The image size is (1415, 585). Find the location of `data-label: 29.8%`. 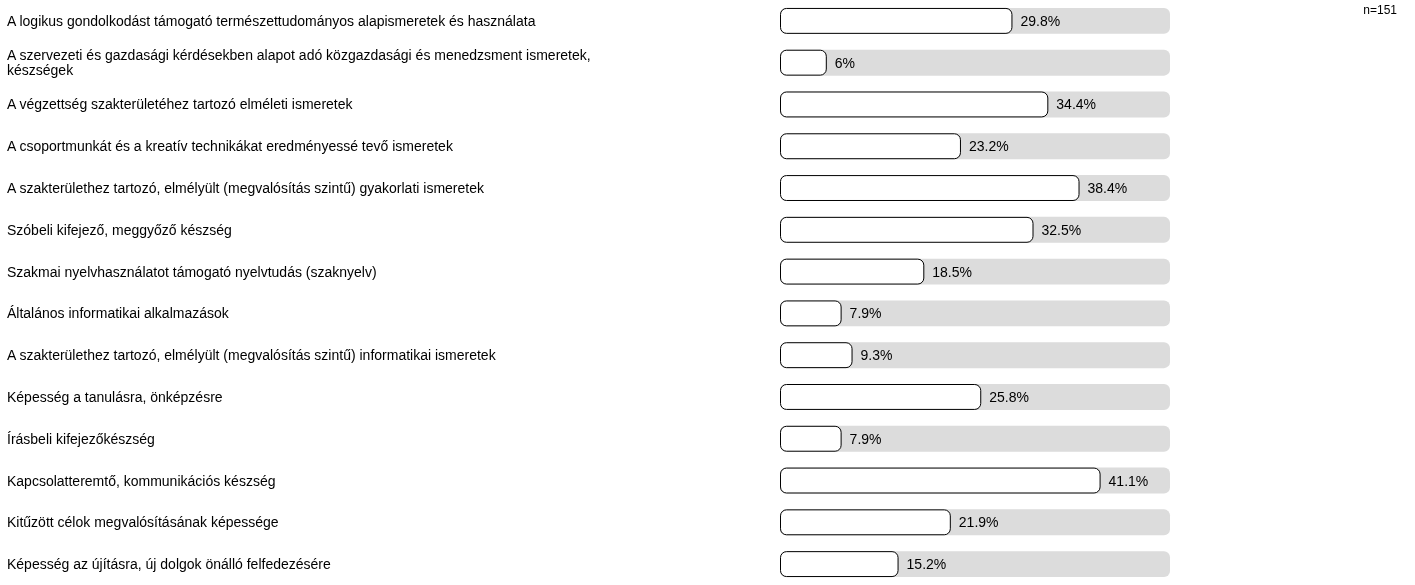

data-label: 29.8% is located at coordinates (1040, 20).